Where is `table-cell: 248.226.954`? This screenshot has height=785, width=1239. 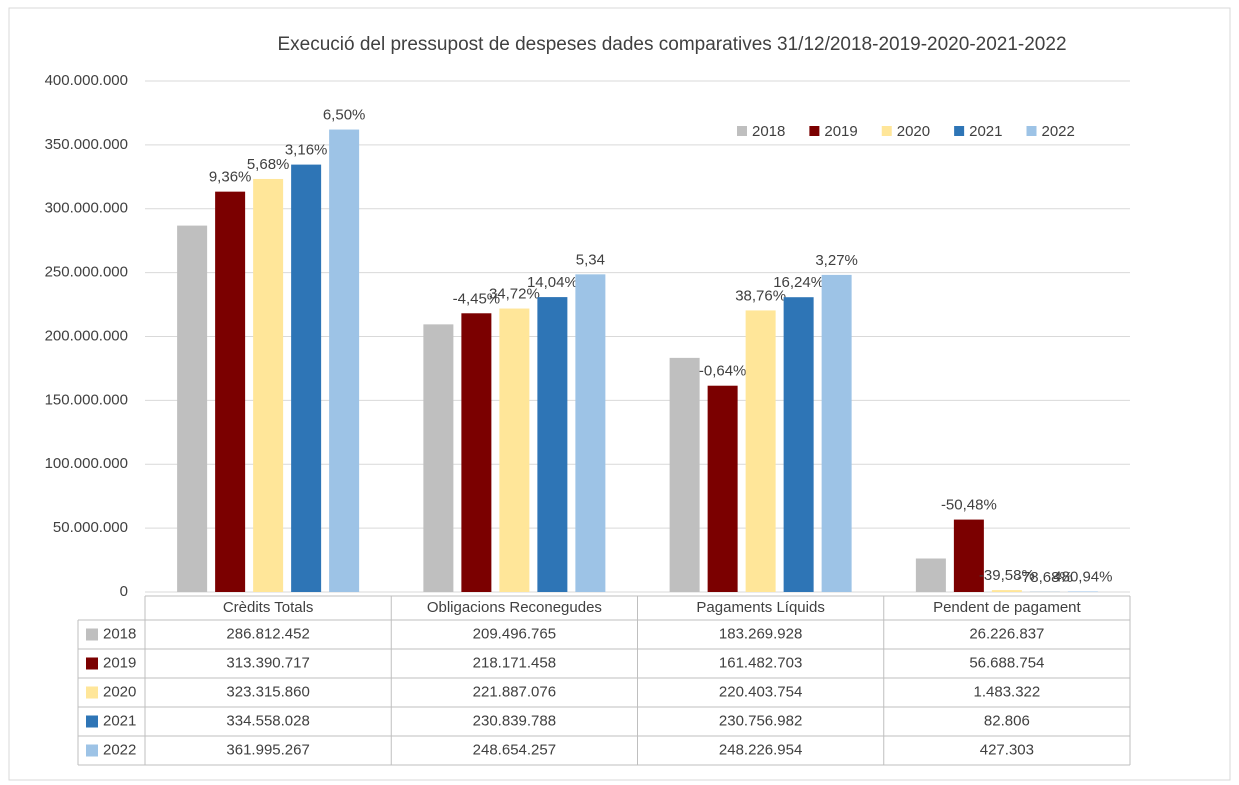
table-cell: 248.226.954 is located at coordinates (760, 749).